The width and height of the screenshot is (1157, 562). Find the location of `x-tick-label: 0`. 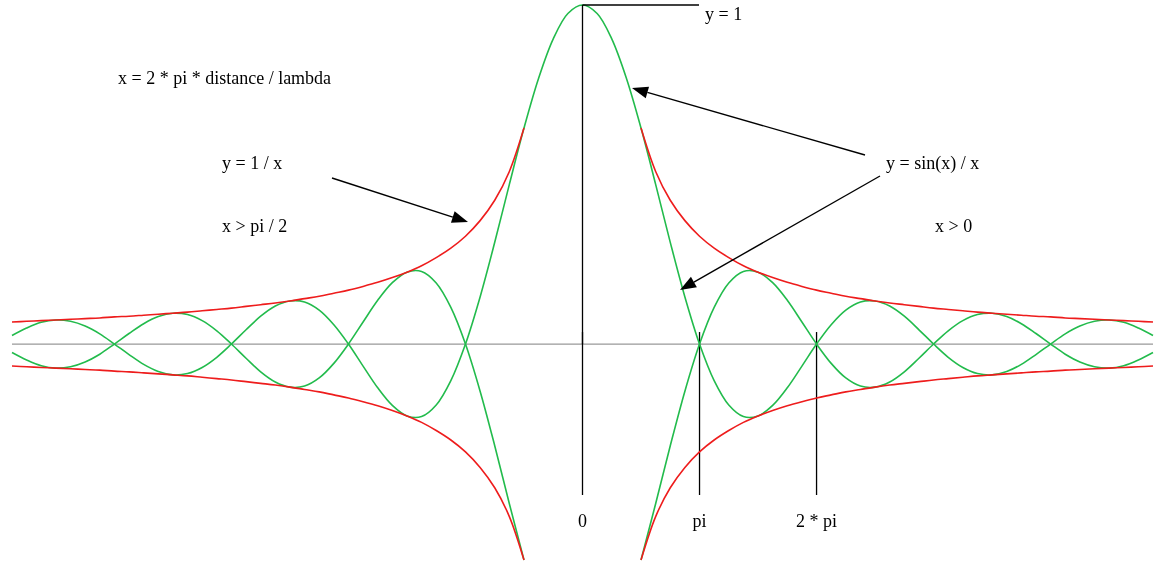

x-tick-label: 0 is located at coordinates (582, 521).